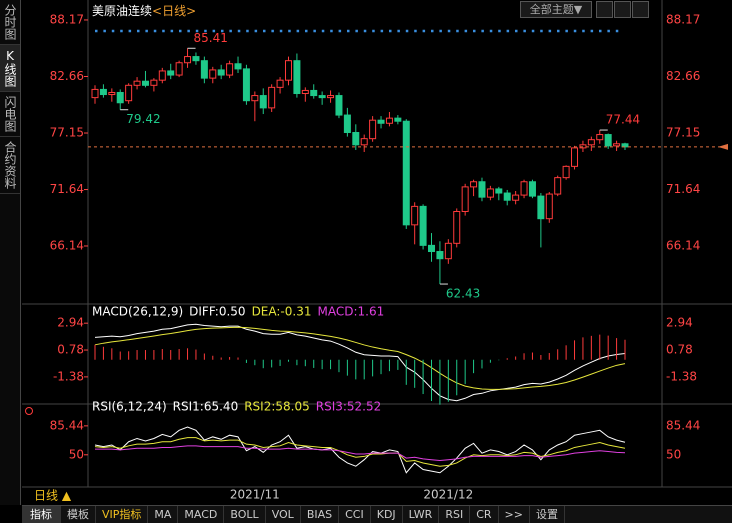 Image resolution: width=732 pixels, height=523 pixels. I want to click on indicator-label: MACD(26,12,9), so click(137, 312).